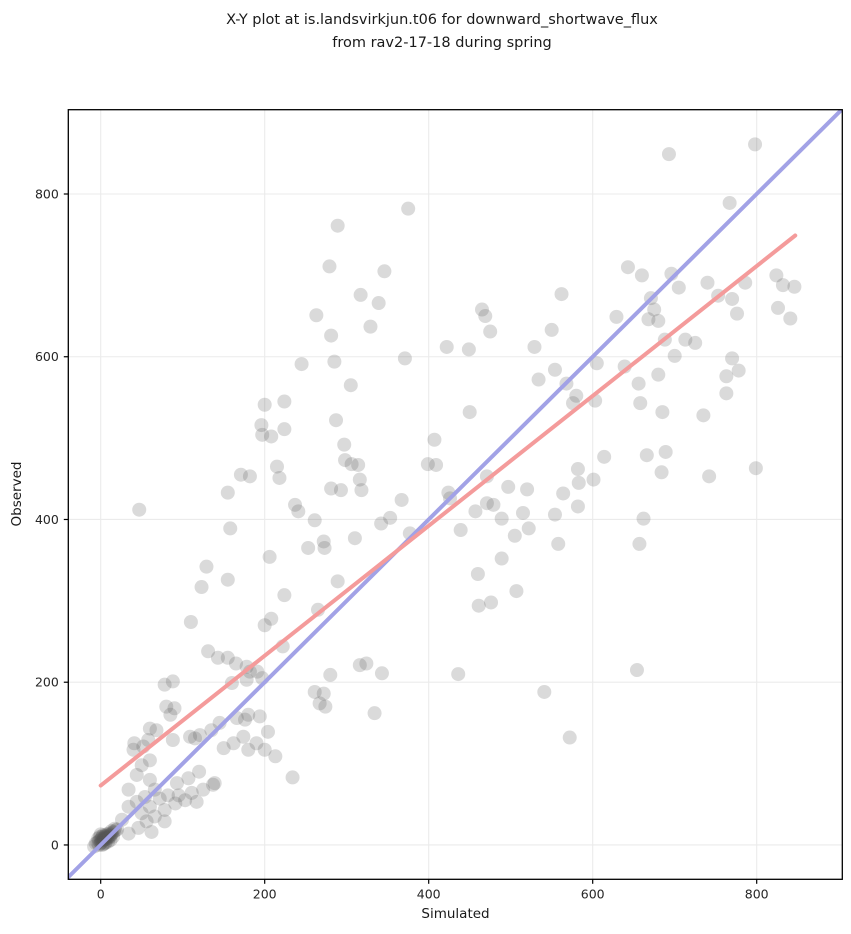  I want to click on y-tick-label: 400, so click(47, 519).